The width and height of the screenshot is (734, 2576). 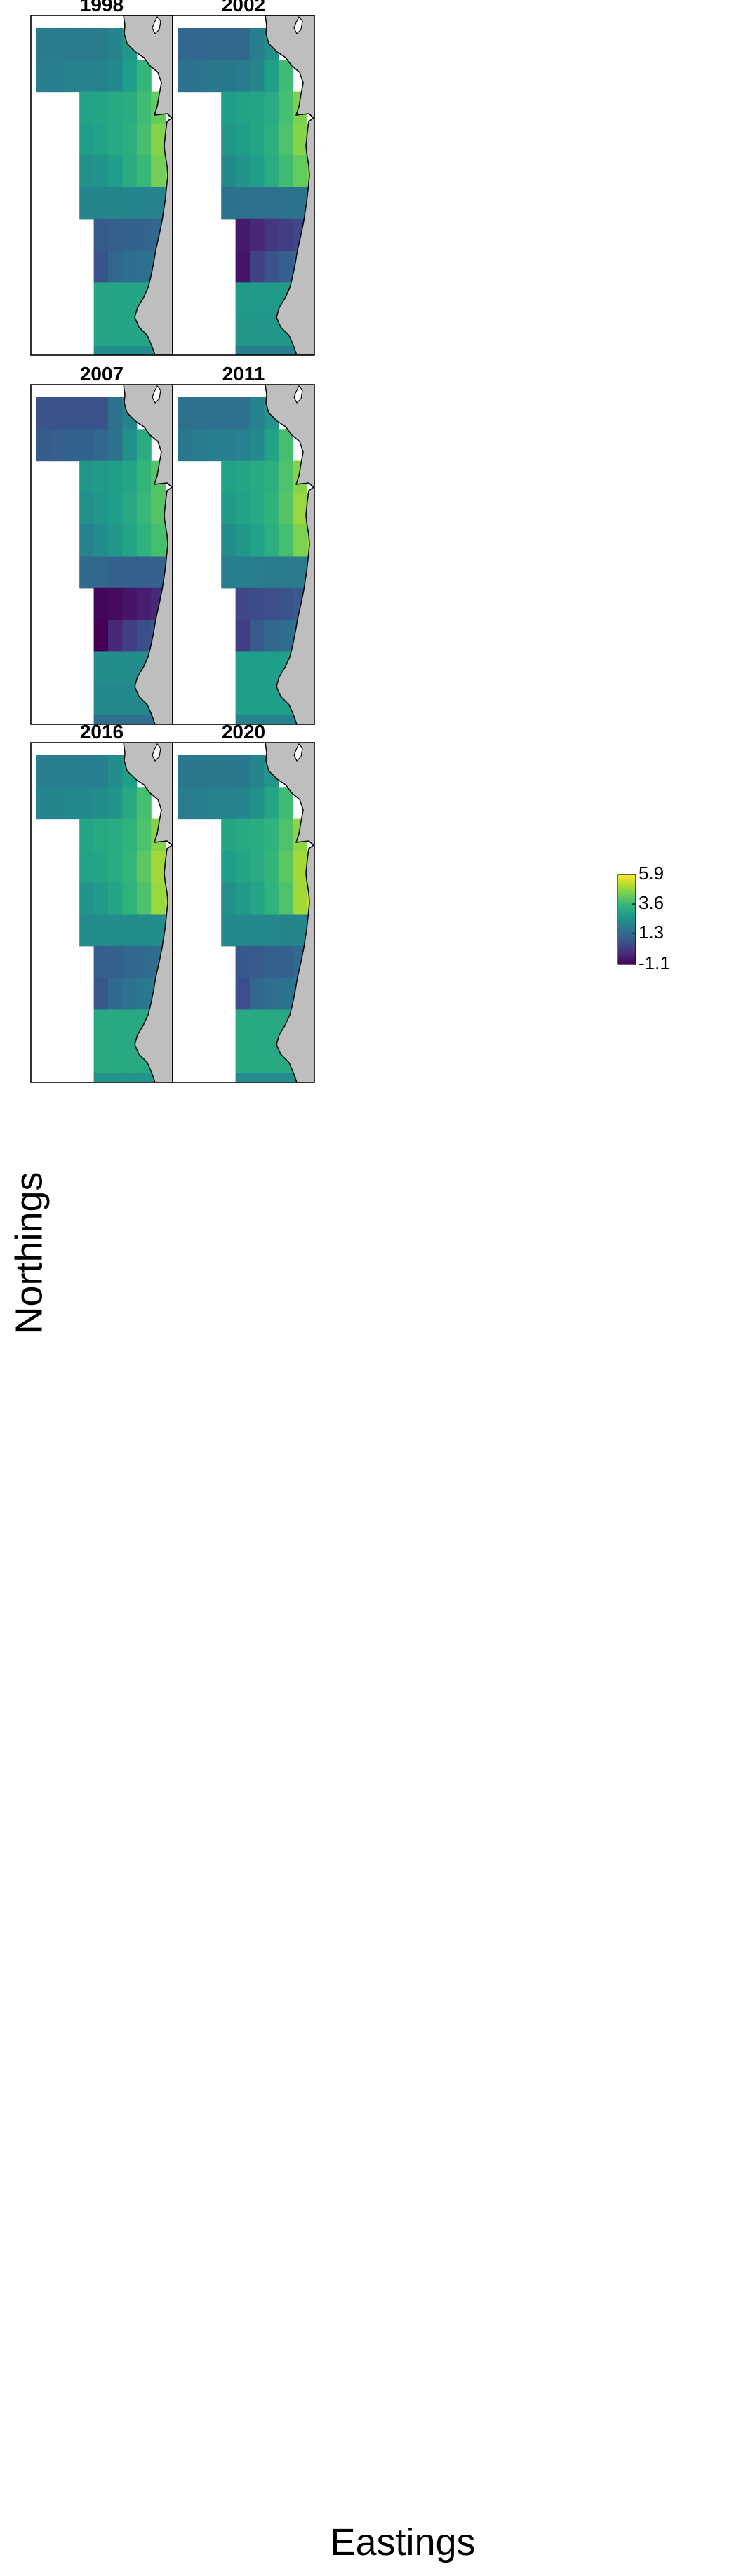 What do you see at coordinates (651, 933) in the screenshot?
I see `colorbar-tick-label: 1.3` at bounding box center [651, 933].